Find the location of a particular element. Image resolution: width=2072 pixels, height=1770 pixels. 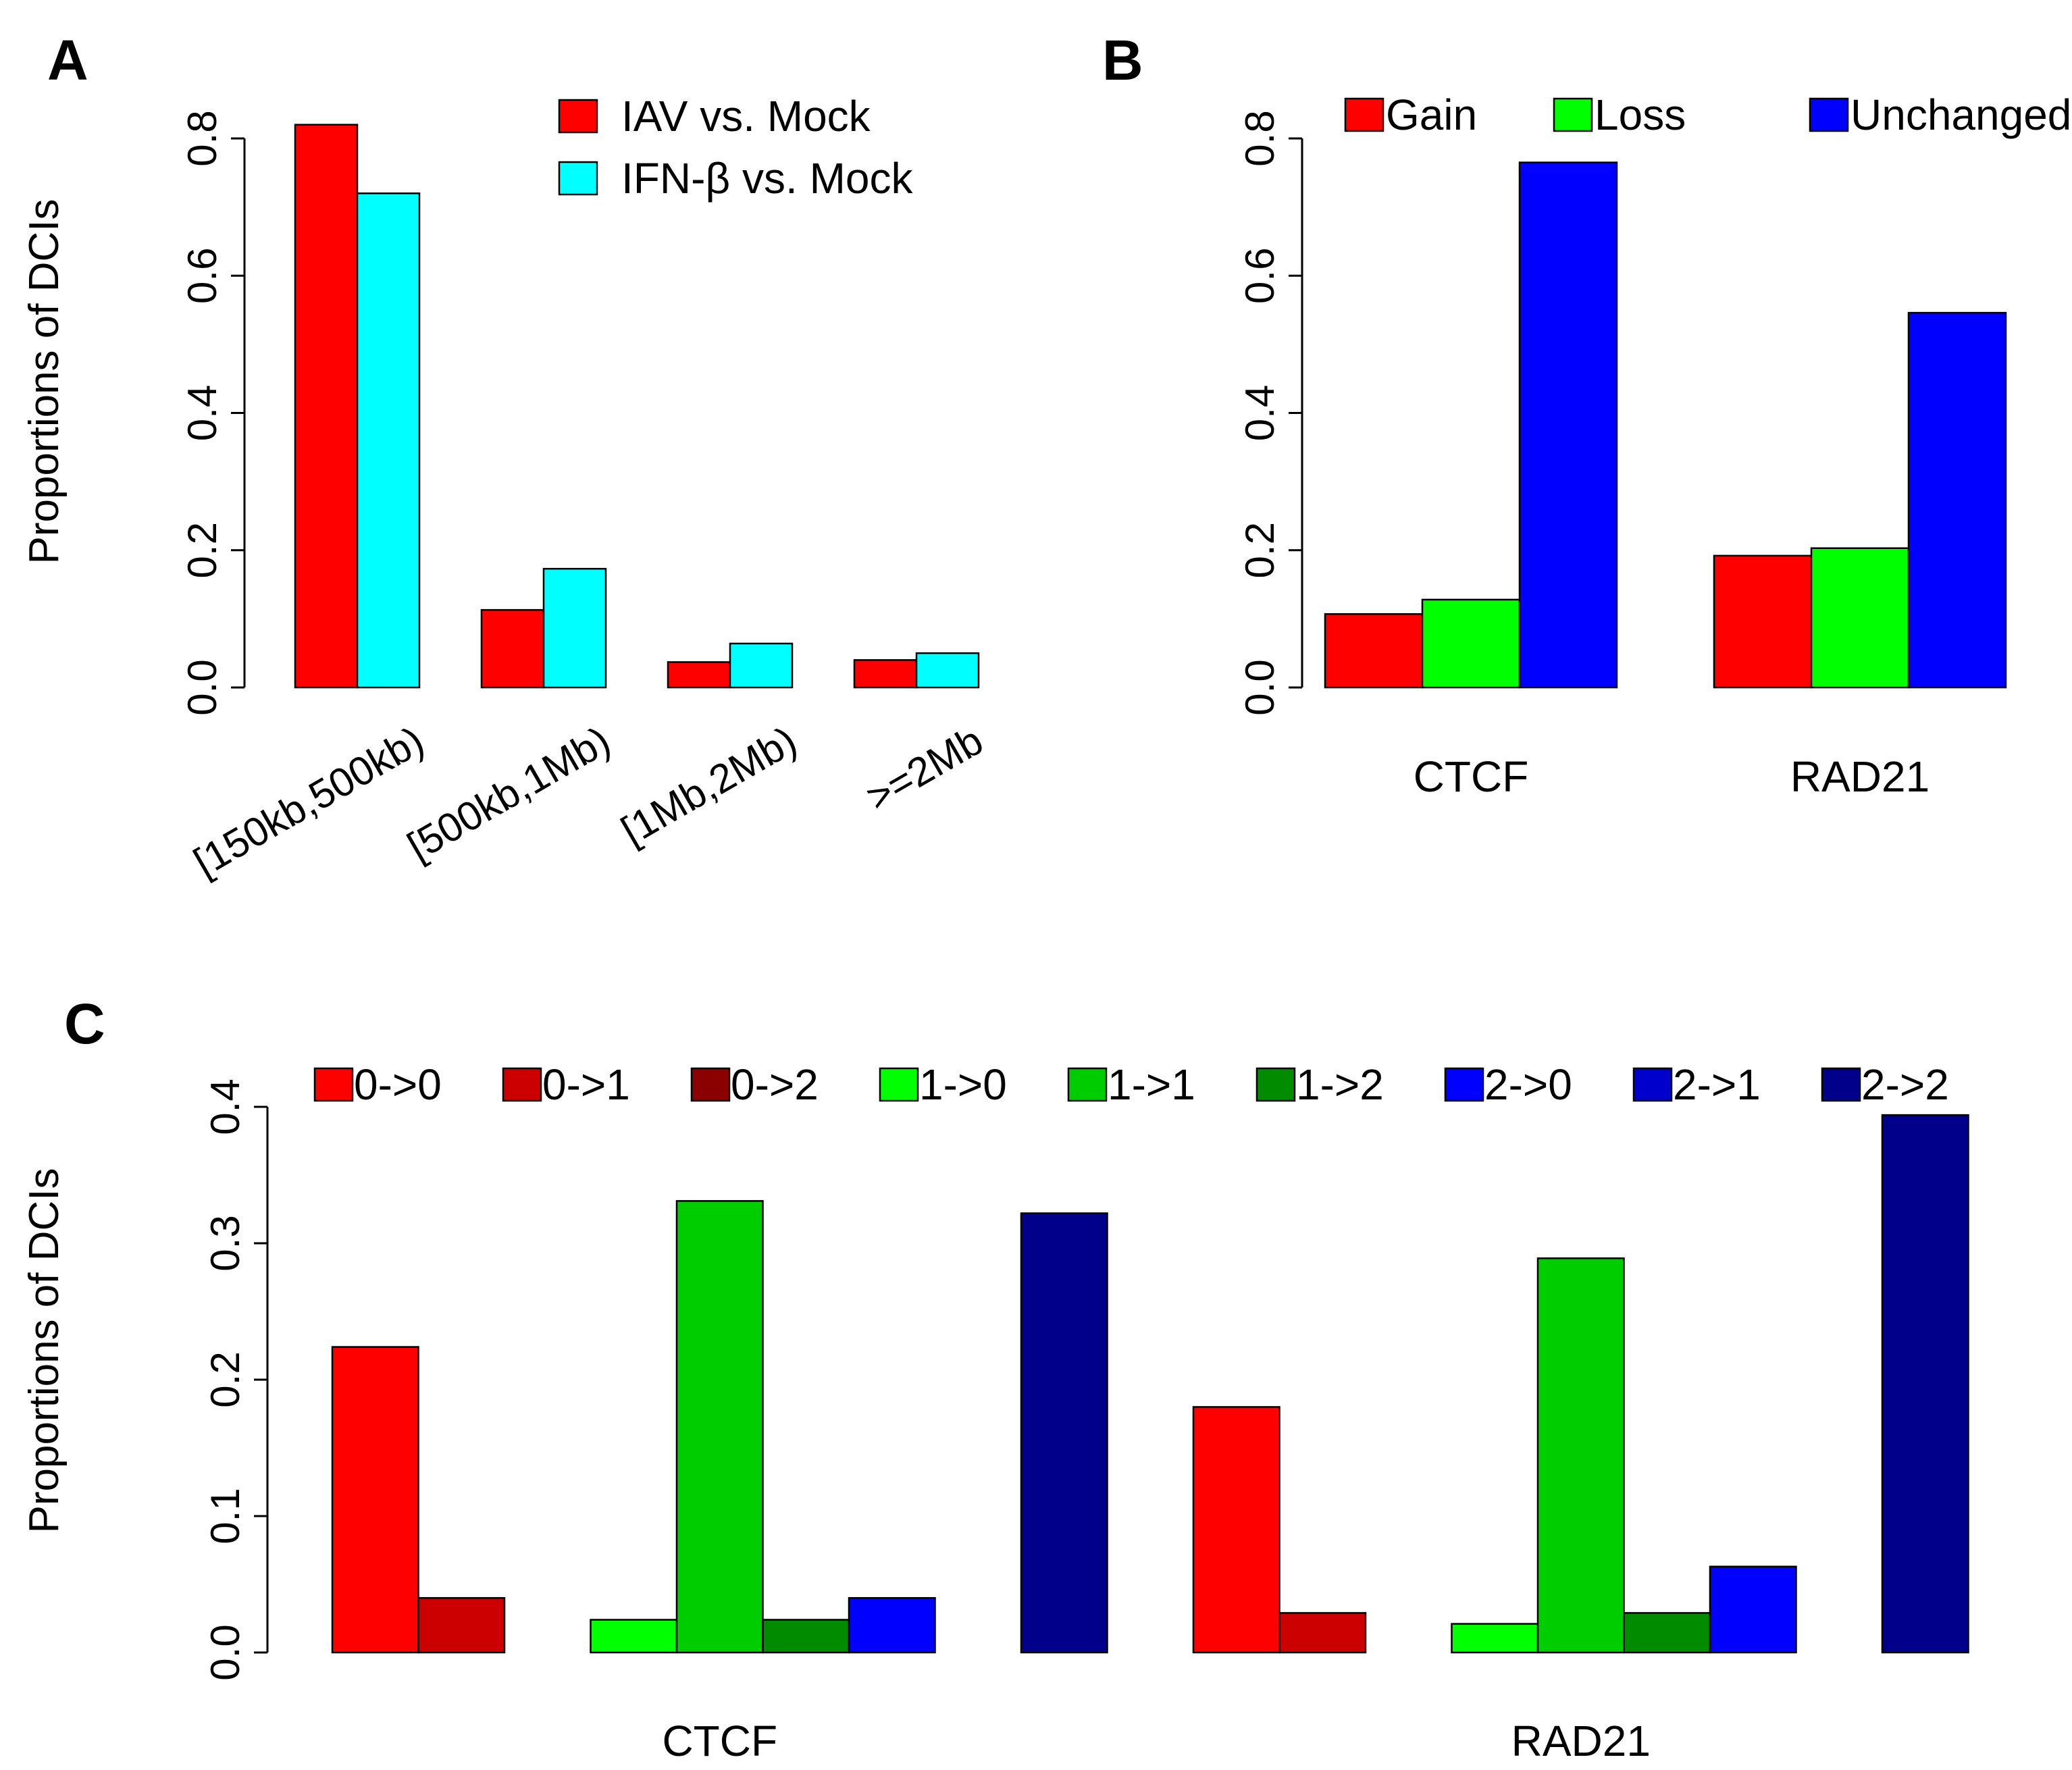

legend-label: 0->2 is located at coordinates (775, 1084).